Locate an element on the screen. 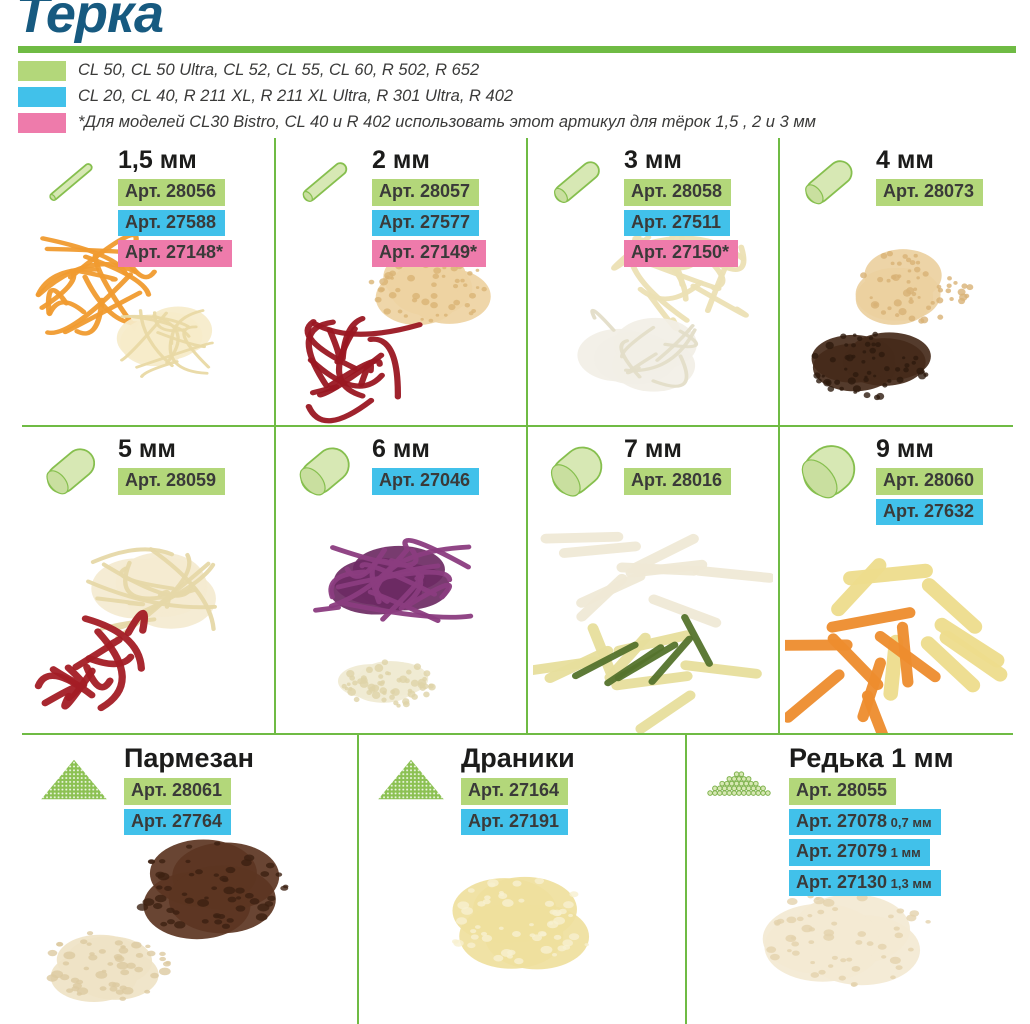  article-number: Арт. 27632 is located at coordinates (929, 510).